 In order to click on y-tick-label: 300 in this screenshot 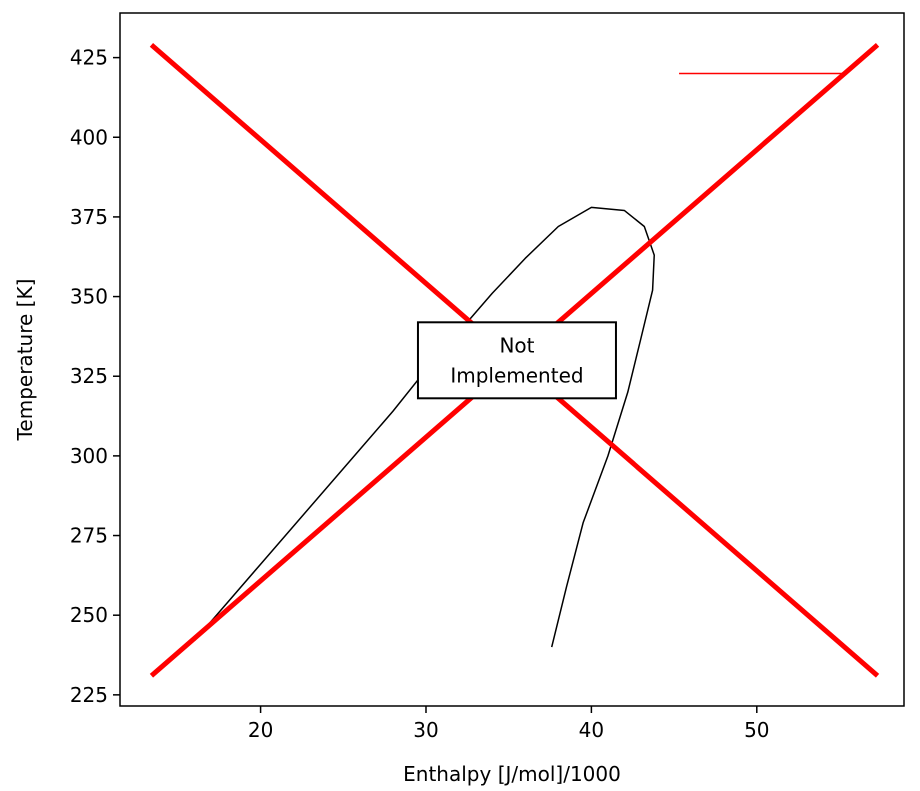, I will do `click(89, 456)`.